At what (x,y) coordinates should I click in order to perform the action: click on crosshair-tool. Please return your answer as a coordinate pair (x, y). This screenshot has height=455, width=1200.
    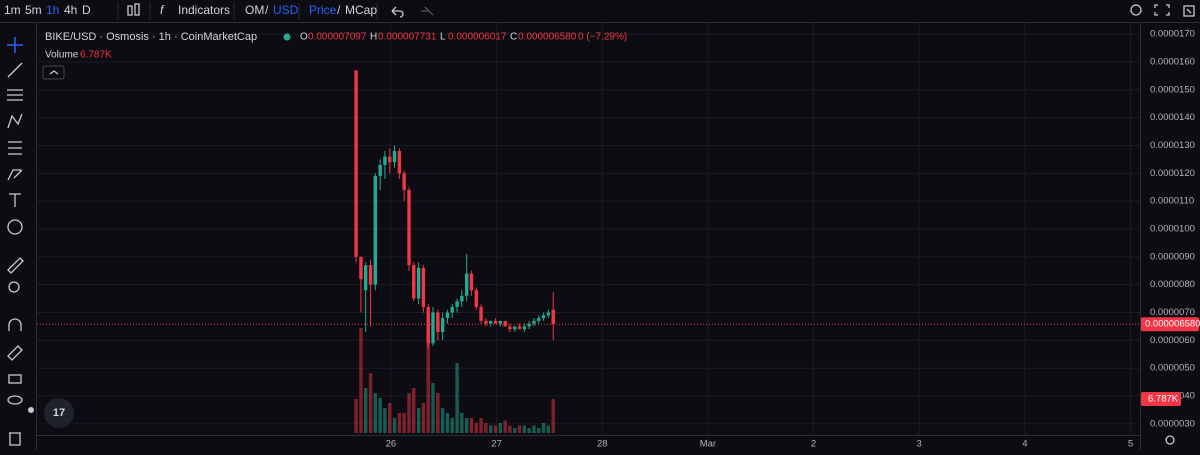
    Looking at the image, I should click on (15, 45).